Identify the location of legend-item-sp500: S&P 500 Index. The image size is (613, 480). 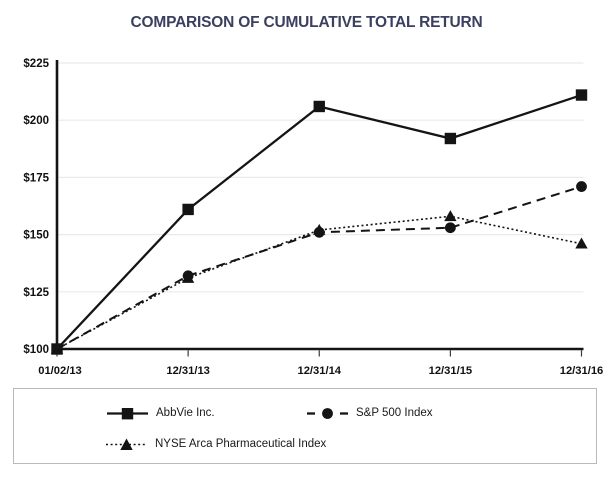
(370, 413).